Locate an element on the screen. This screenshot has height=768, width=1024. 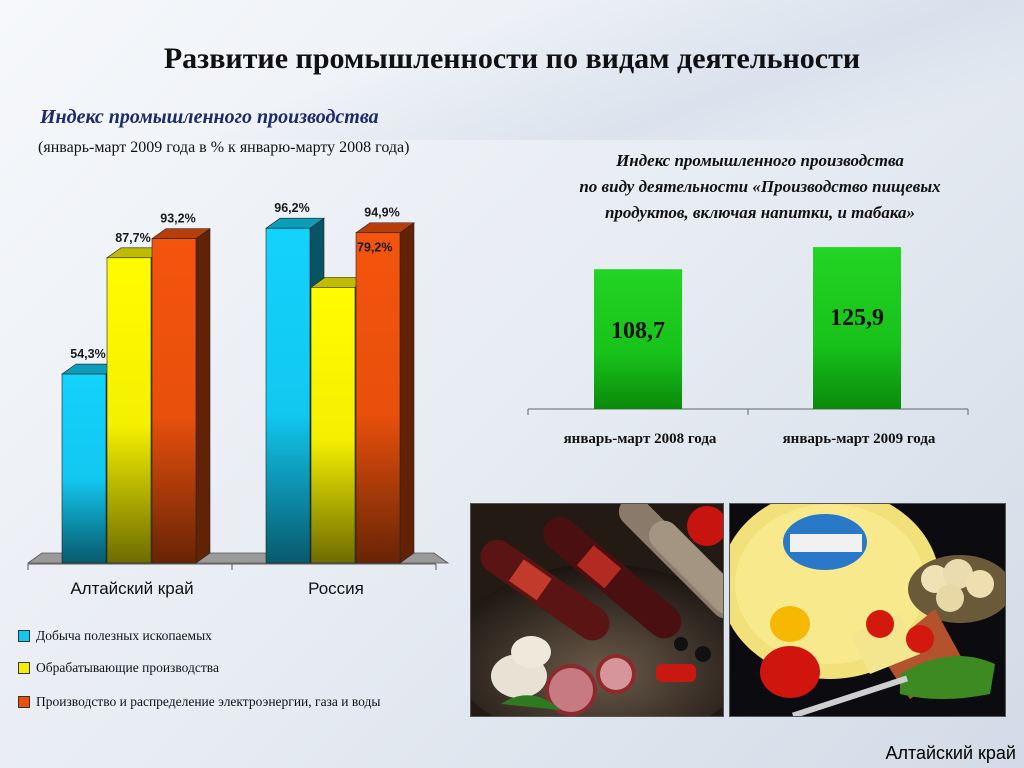
footer-region: Алтайский край is located at coordinates (950, 753).